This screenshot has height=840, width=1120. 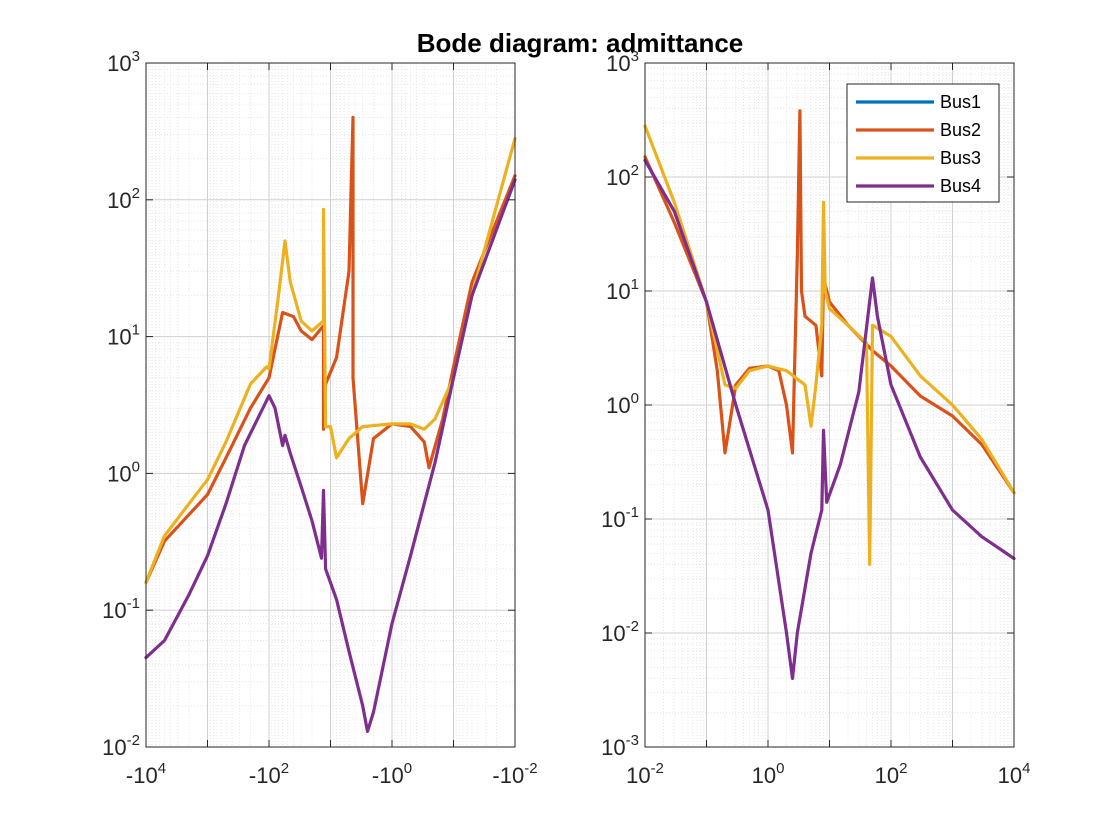 What do you see at coordinates (960, 158) in the screenshot?
I see `legend-label-bus3: Bus3` at bounding box center [960, 158].